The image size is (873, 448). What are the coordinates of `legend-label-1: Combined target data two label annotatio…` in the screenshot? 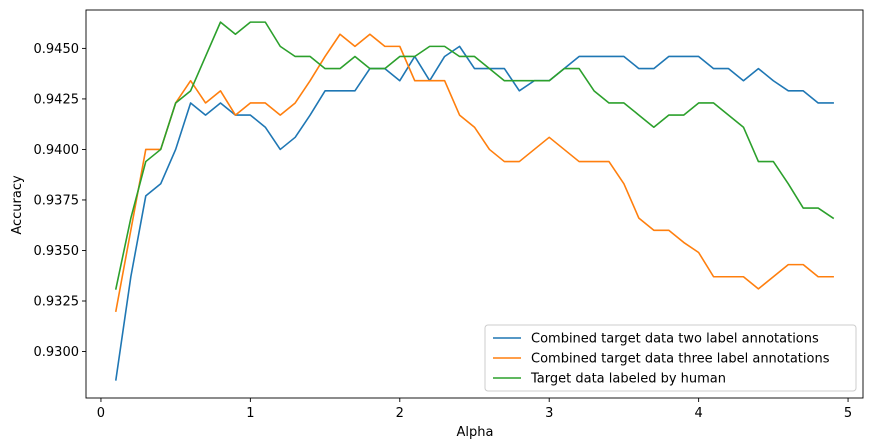 It's located at (675, 339).